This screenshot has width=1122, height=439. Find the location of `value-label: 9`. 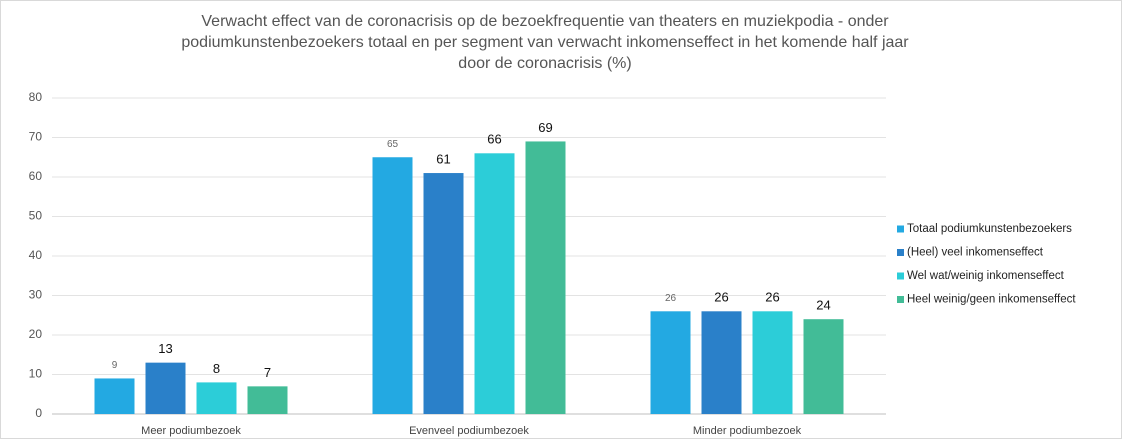

value-label: 9 is located at coordinates (115, 365).